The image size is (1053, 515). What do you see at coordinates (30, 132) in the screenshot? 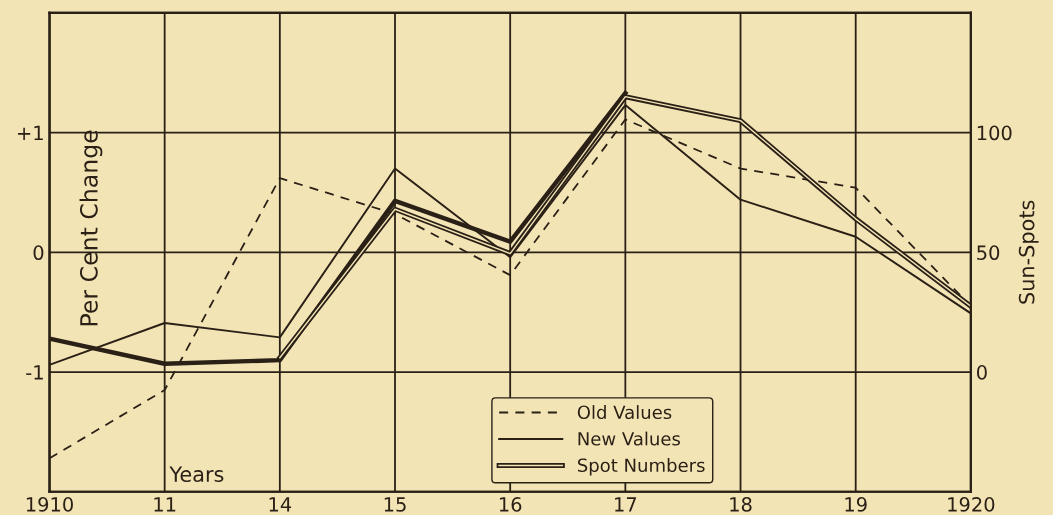
I see `y-tick-label: +1` at bounding box center [30, 132].